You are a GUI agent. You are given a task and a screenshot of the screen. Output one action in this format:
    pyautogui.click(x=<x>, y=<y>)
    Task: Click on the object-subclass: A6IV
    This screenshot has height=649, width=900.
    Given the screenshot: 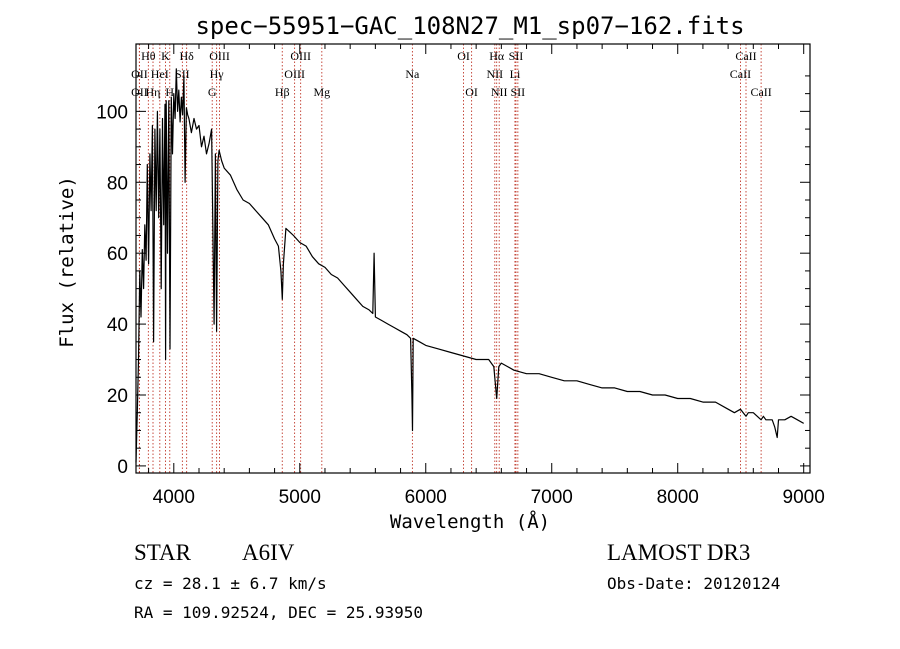 What is the action you would take?
    pyautogui.click(x=268, y=552)
    